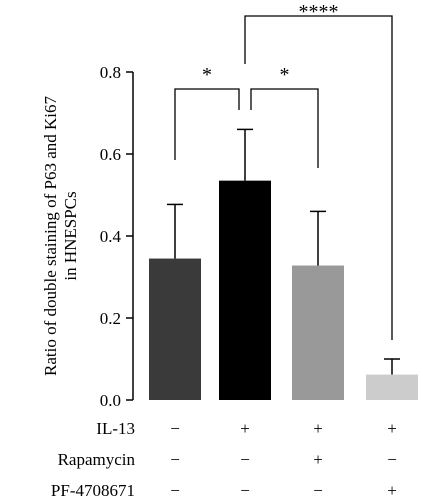 The height and width of the screenshot is (500, 443). Describe the element at coordinates (115, 428) in the screenshot. I see `condition-label: IL-13` at that location.